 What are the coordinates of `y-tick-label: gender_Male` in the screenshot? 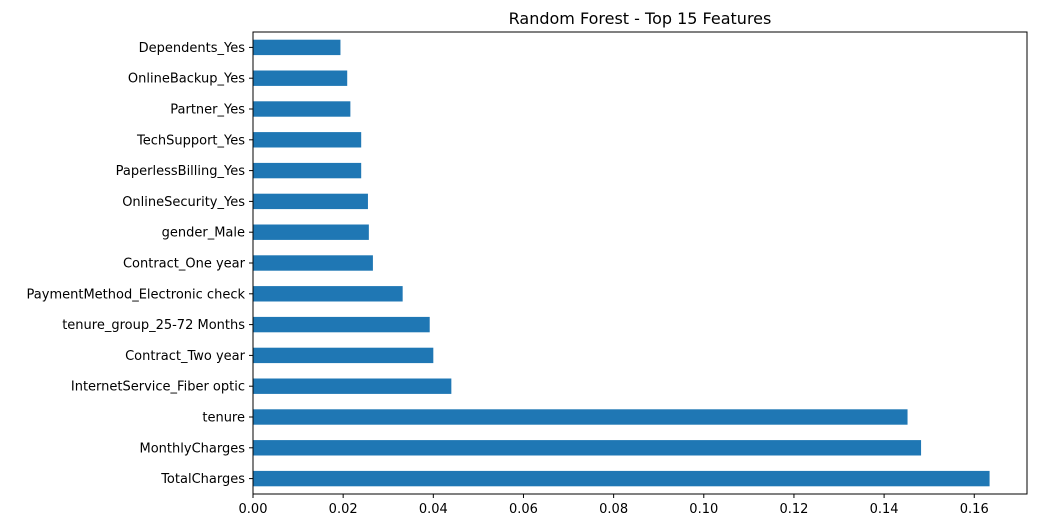 It's located at (203, 233).